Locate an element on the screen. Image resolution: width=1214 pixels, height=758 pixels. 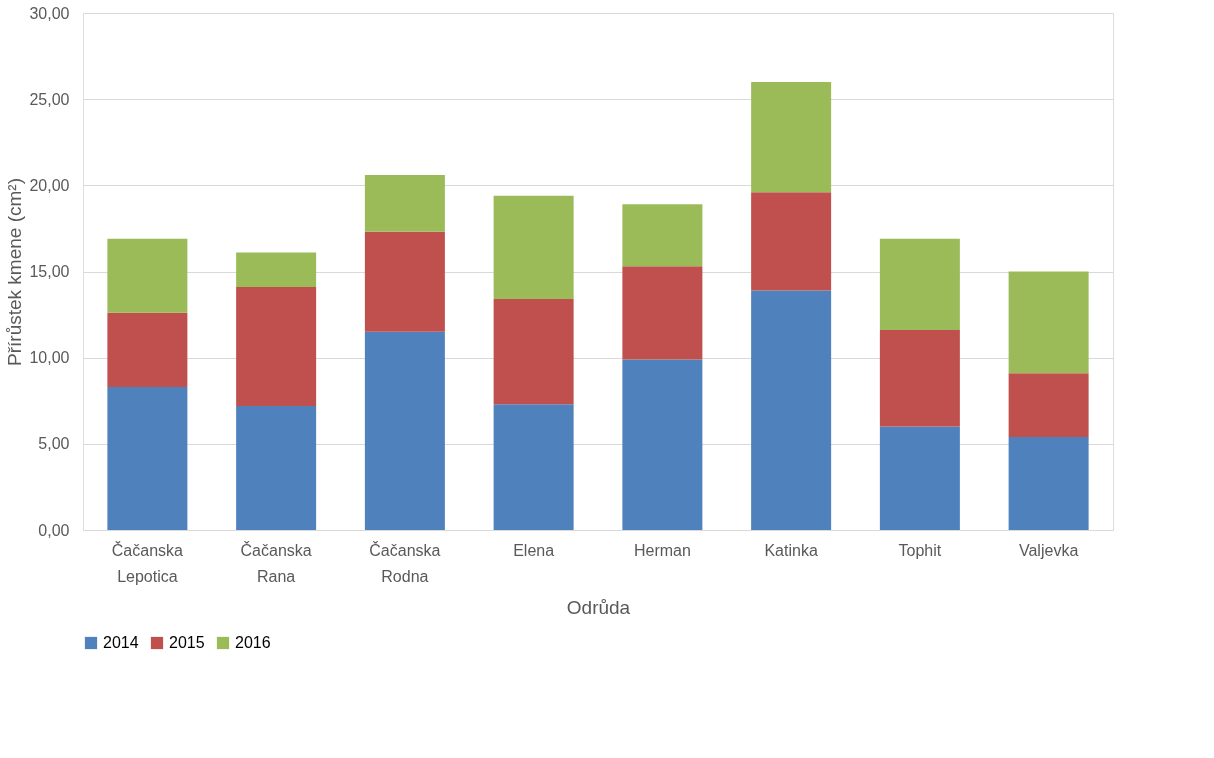
x-tick-label: Katinka is located at coordinates (791, 550).